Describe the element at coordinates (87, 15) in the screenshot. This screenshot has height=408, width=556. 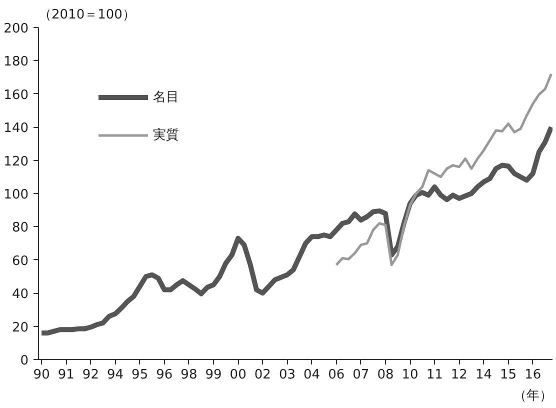
I see `y-axis-title: （2010＝100）` at that location.